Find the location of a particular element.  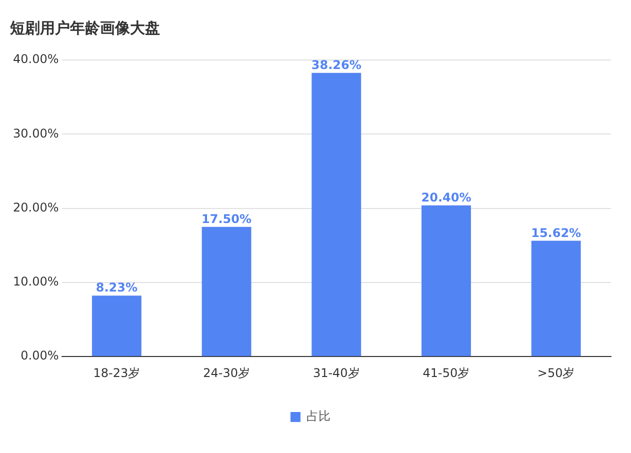

y-tick-label: 10.00% is located at coordinates (35, 281).